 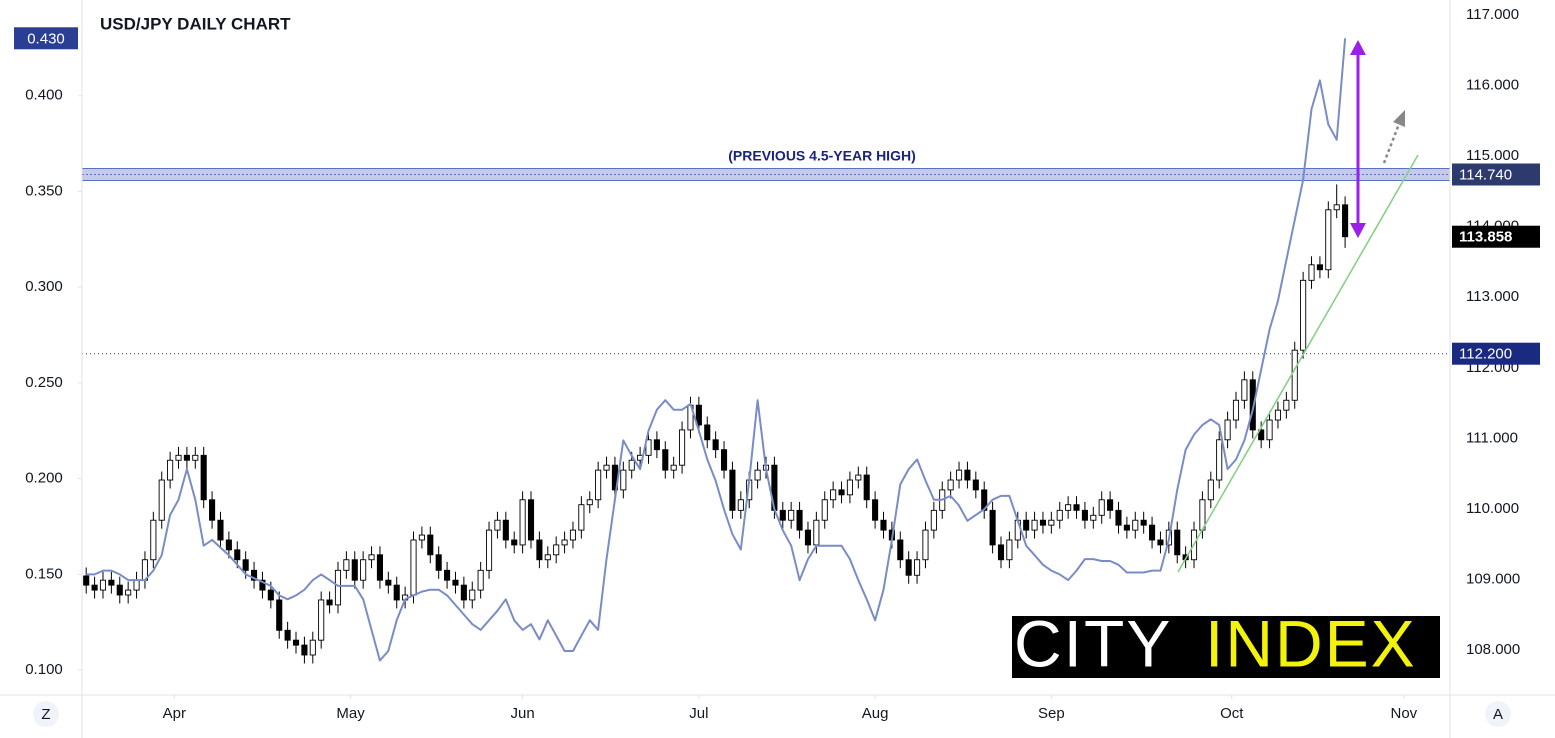 I want to click on corner-button: A, so click(x=1498, y=714).